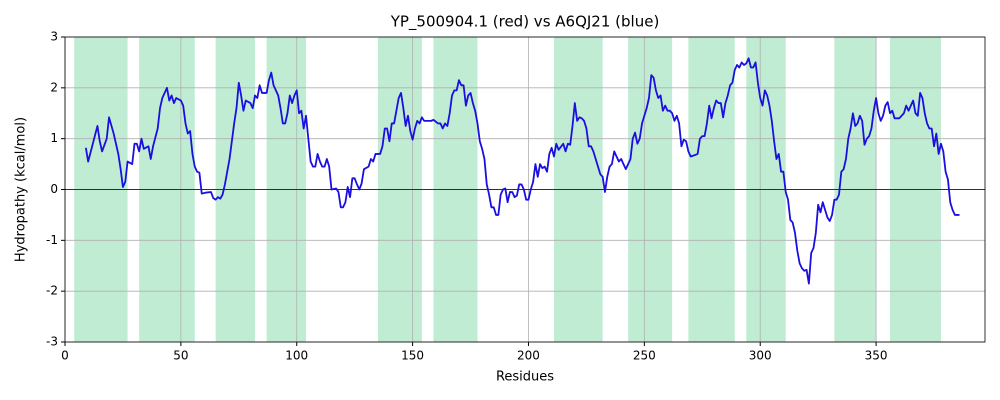 The image size is (1000, 400). Describe the element at coordinates (52, 291) in the screenshot. I see `y-tick-label: -2` at that location.